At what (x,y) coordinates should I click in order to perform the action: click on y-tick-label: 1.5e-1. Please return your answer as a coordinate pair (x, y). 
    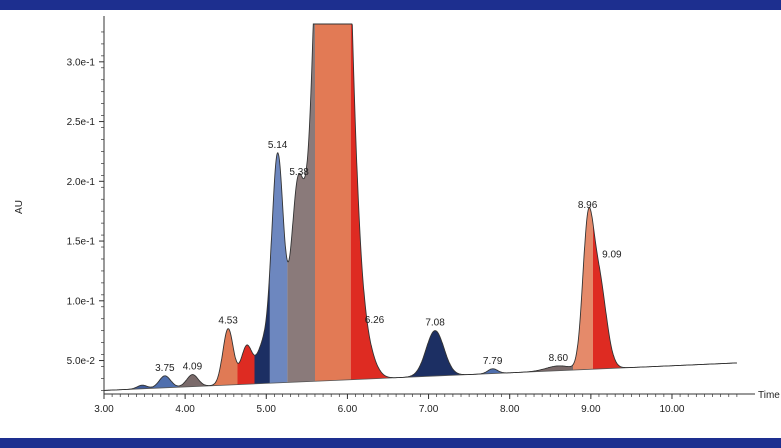
    Looking at the image, I should click on (81, 242).